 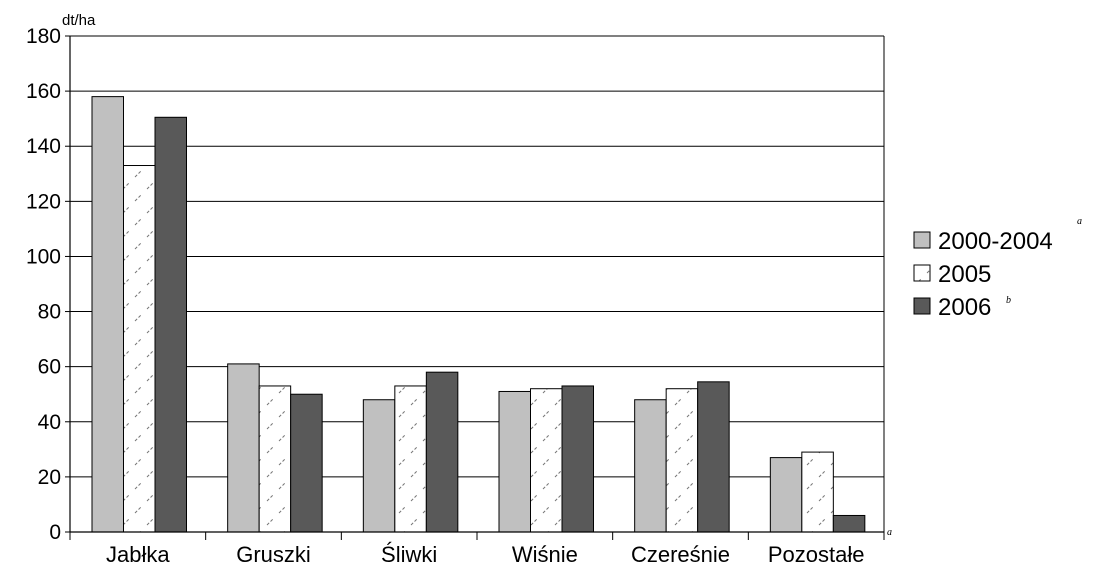 I want to click on y-axis-unit-label: dt/ha, so click(x=79, y=20).